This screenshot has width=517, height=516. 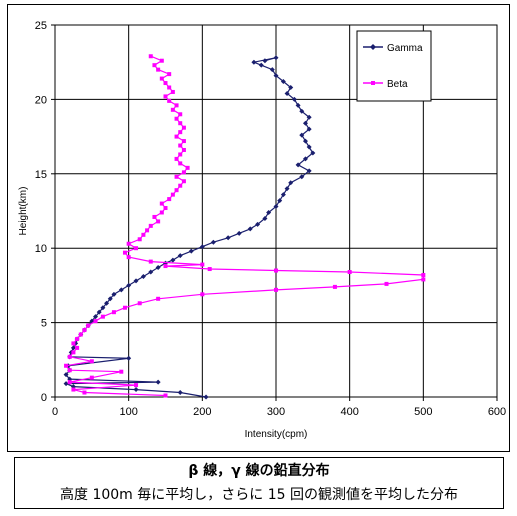 I want to click on x-tick-label: 200, so click(x=202, y=412).